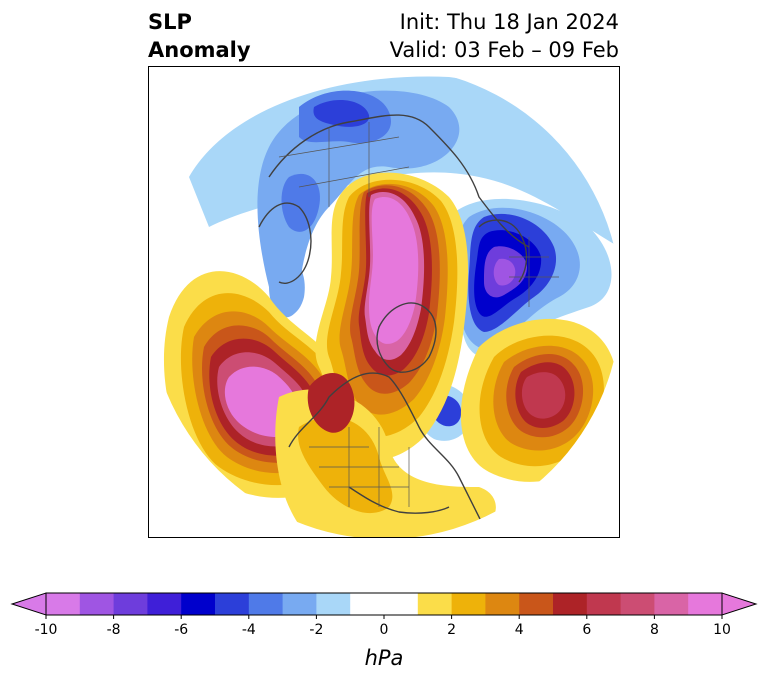 Image resolution: width=768 pixels, height=684 pixels. Describe the element at coordinates (288, 285) in the screenshot. I see `negative-anomaly-region-siberia` at that location.